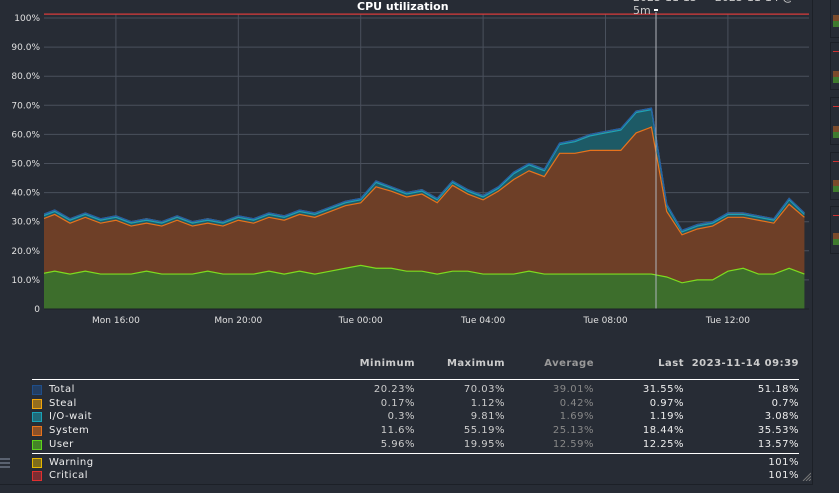 This screenshot has height=493, width=839. Describe the element at coordinates (420, 404) in the screenshot. I see `legend-row-steal: Steal 0.17% 1.12% 0.42% 0.97% 0.7%` at that location.